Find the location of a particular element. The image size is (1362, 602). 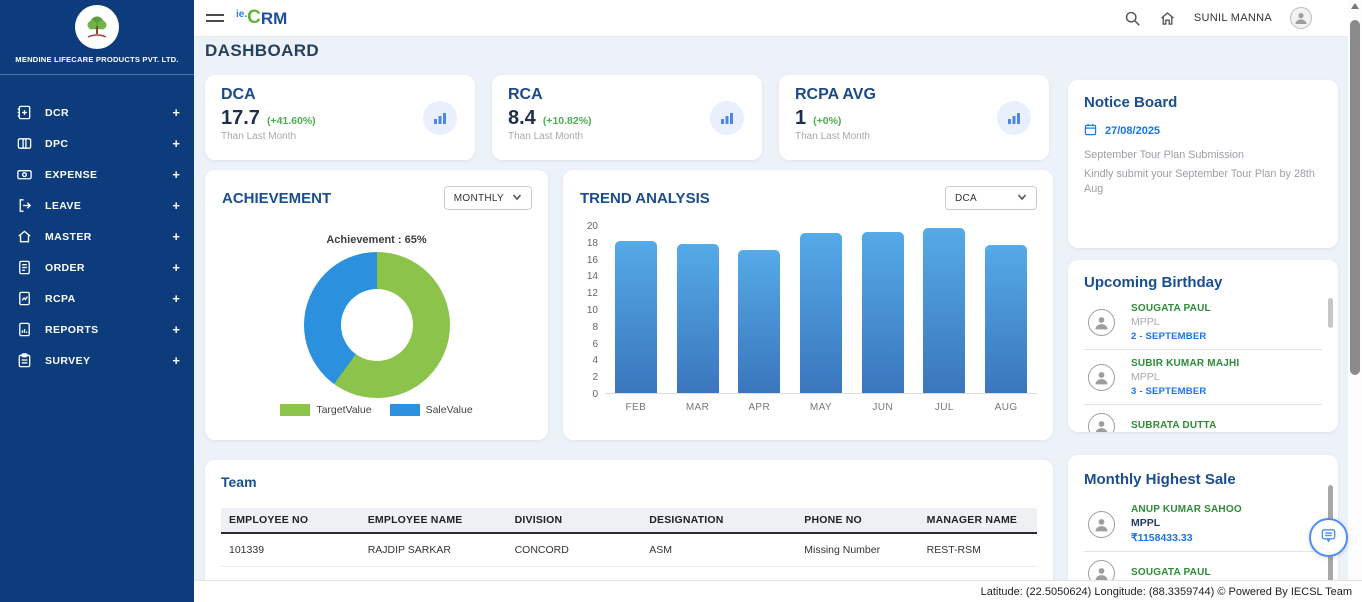

chevron-down-icon is located at coordinates (517, 198).